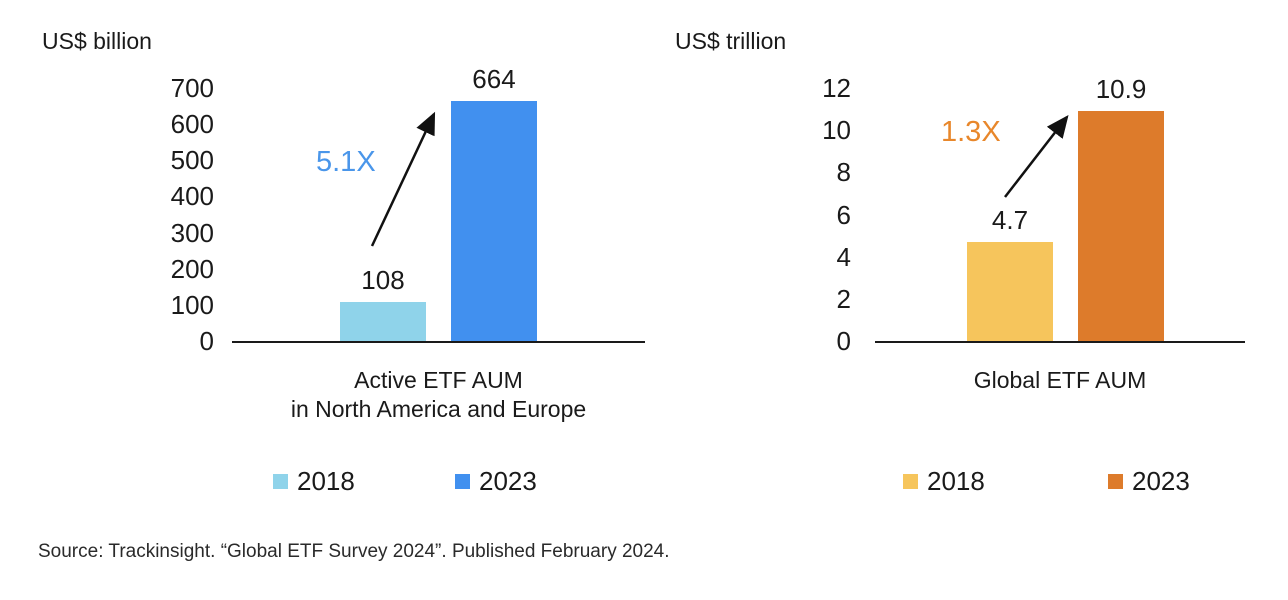 The width and height of the screenshot is (1288, 600). Describe the element at coordinates (438, 204) in the screenshot. I see `plot-area: 108 664 5.1X` at that location.